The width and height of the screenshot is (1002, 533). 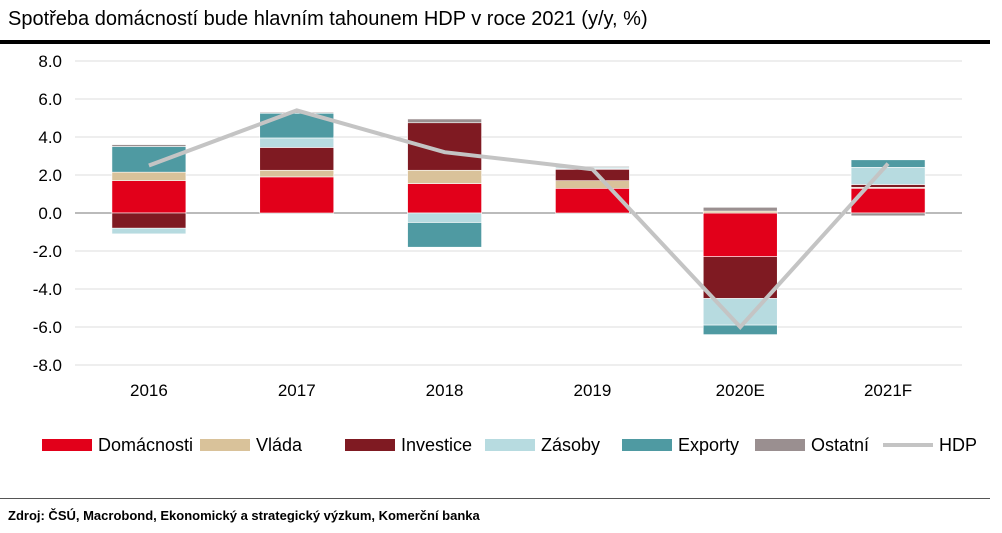 I want to click on bar-zásoby-2016, so click(x=149, y=231).